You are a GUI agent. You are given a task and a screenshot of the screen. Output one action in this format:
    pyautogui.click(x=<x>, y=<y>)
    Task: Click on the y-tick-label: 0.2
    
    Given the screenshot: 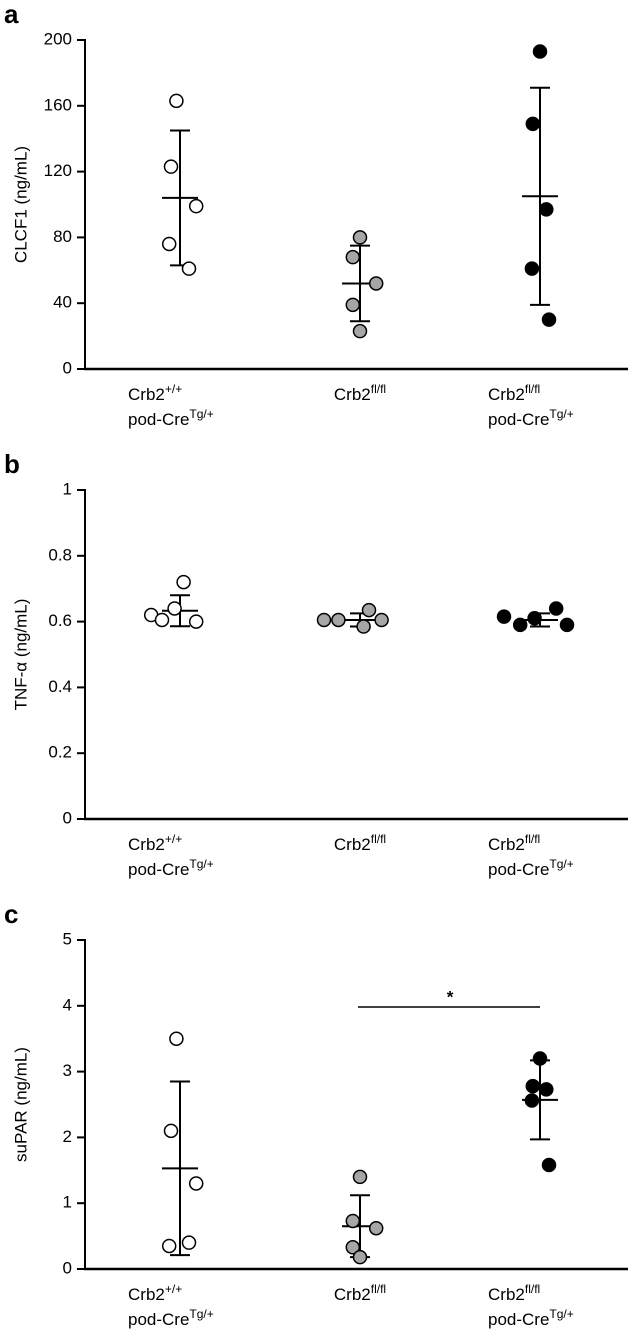 What is the action you would take?
    pyautogui.click(x=60, y=752)
    